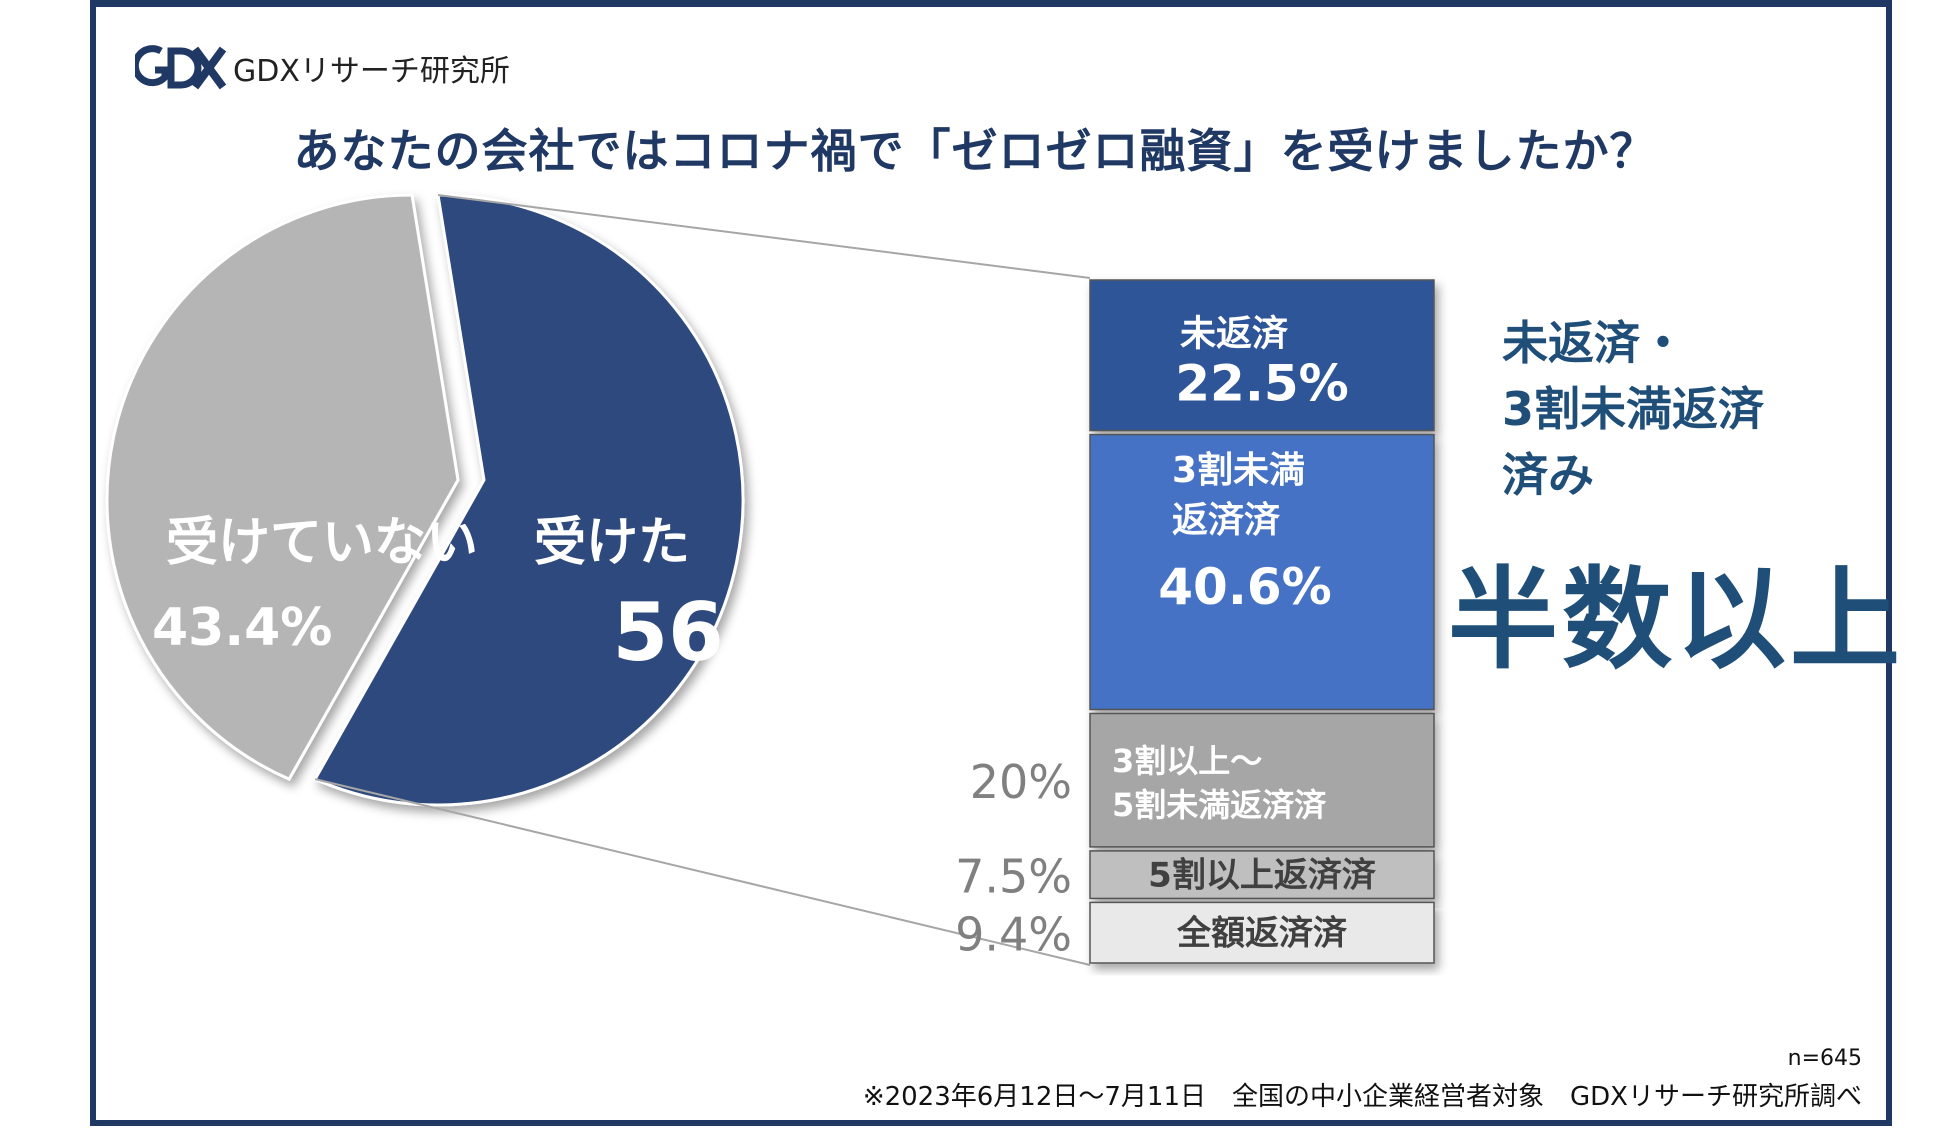  I want to click on sample-size: n=645, so click(1824, 1058).